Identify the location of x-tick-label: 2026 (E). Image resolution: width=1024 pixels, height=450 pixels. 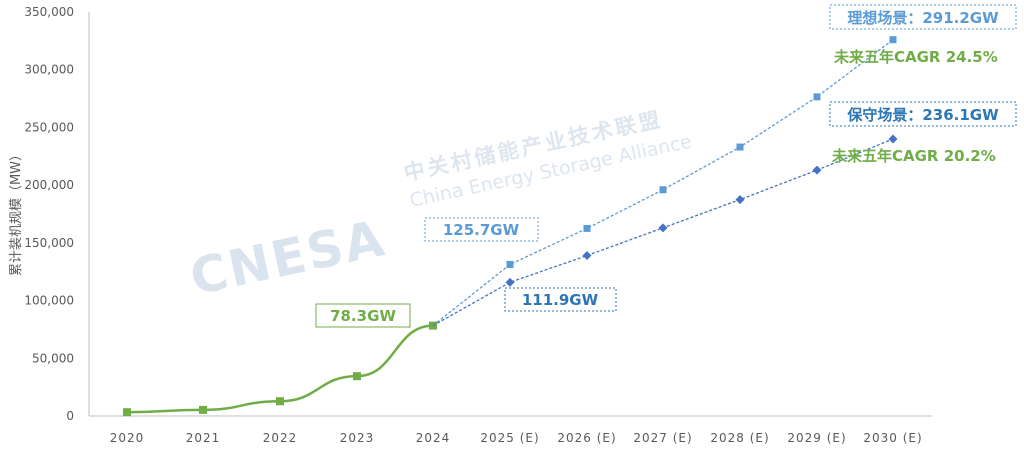
(586, 438).